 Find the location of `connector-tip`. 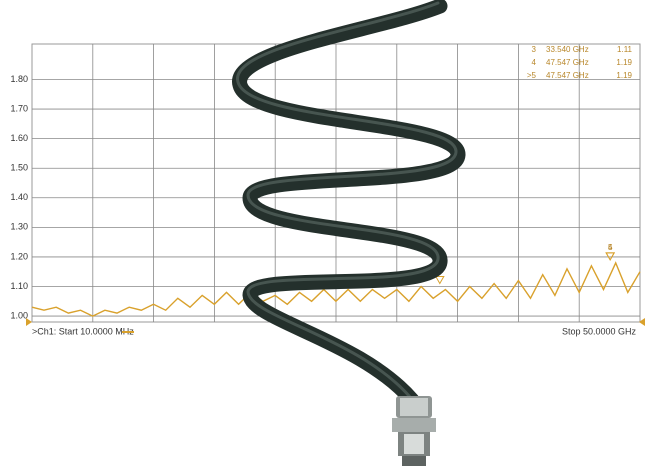

connector-tip is located at coordinates (414, 461).